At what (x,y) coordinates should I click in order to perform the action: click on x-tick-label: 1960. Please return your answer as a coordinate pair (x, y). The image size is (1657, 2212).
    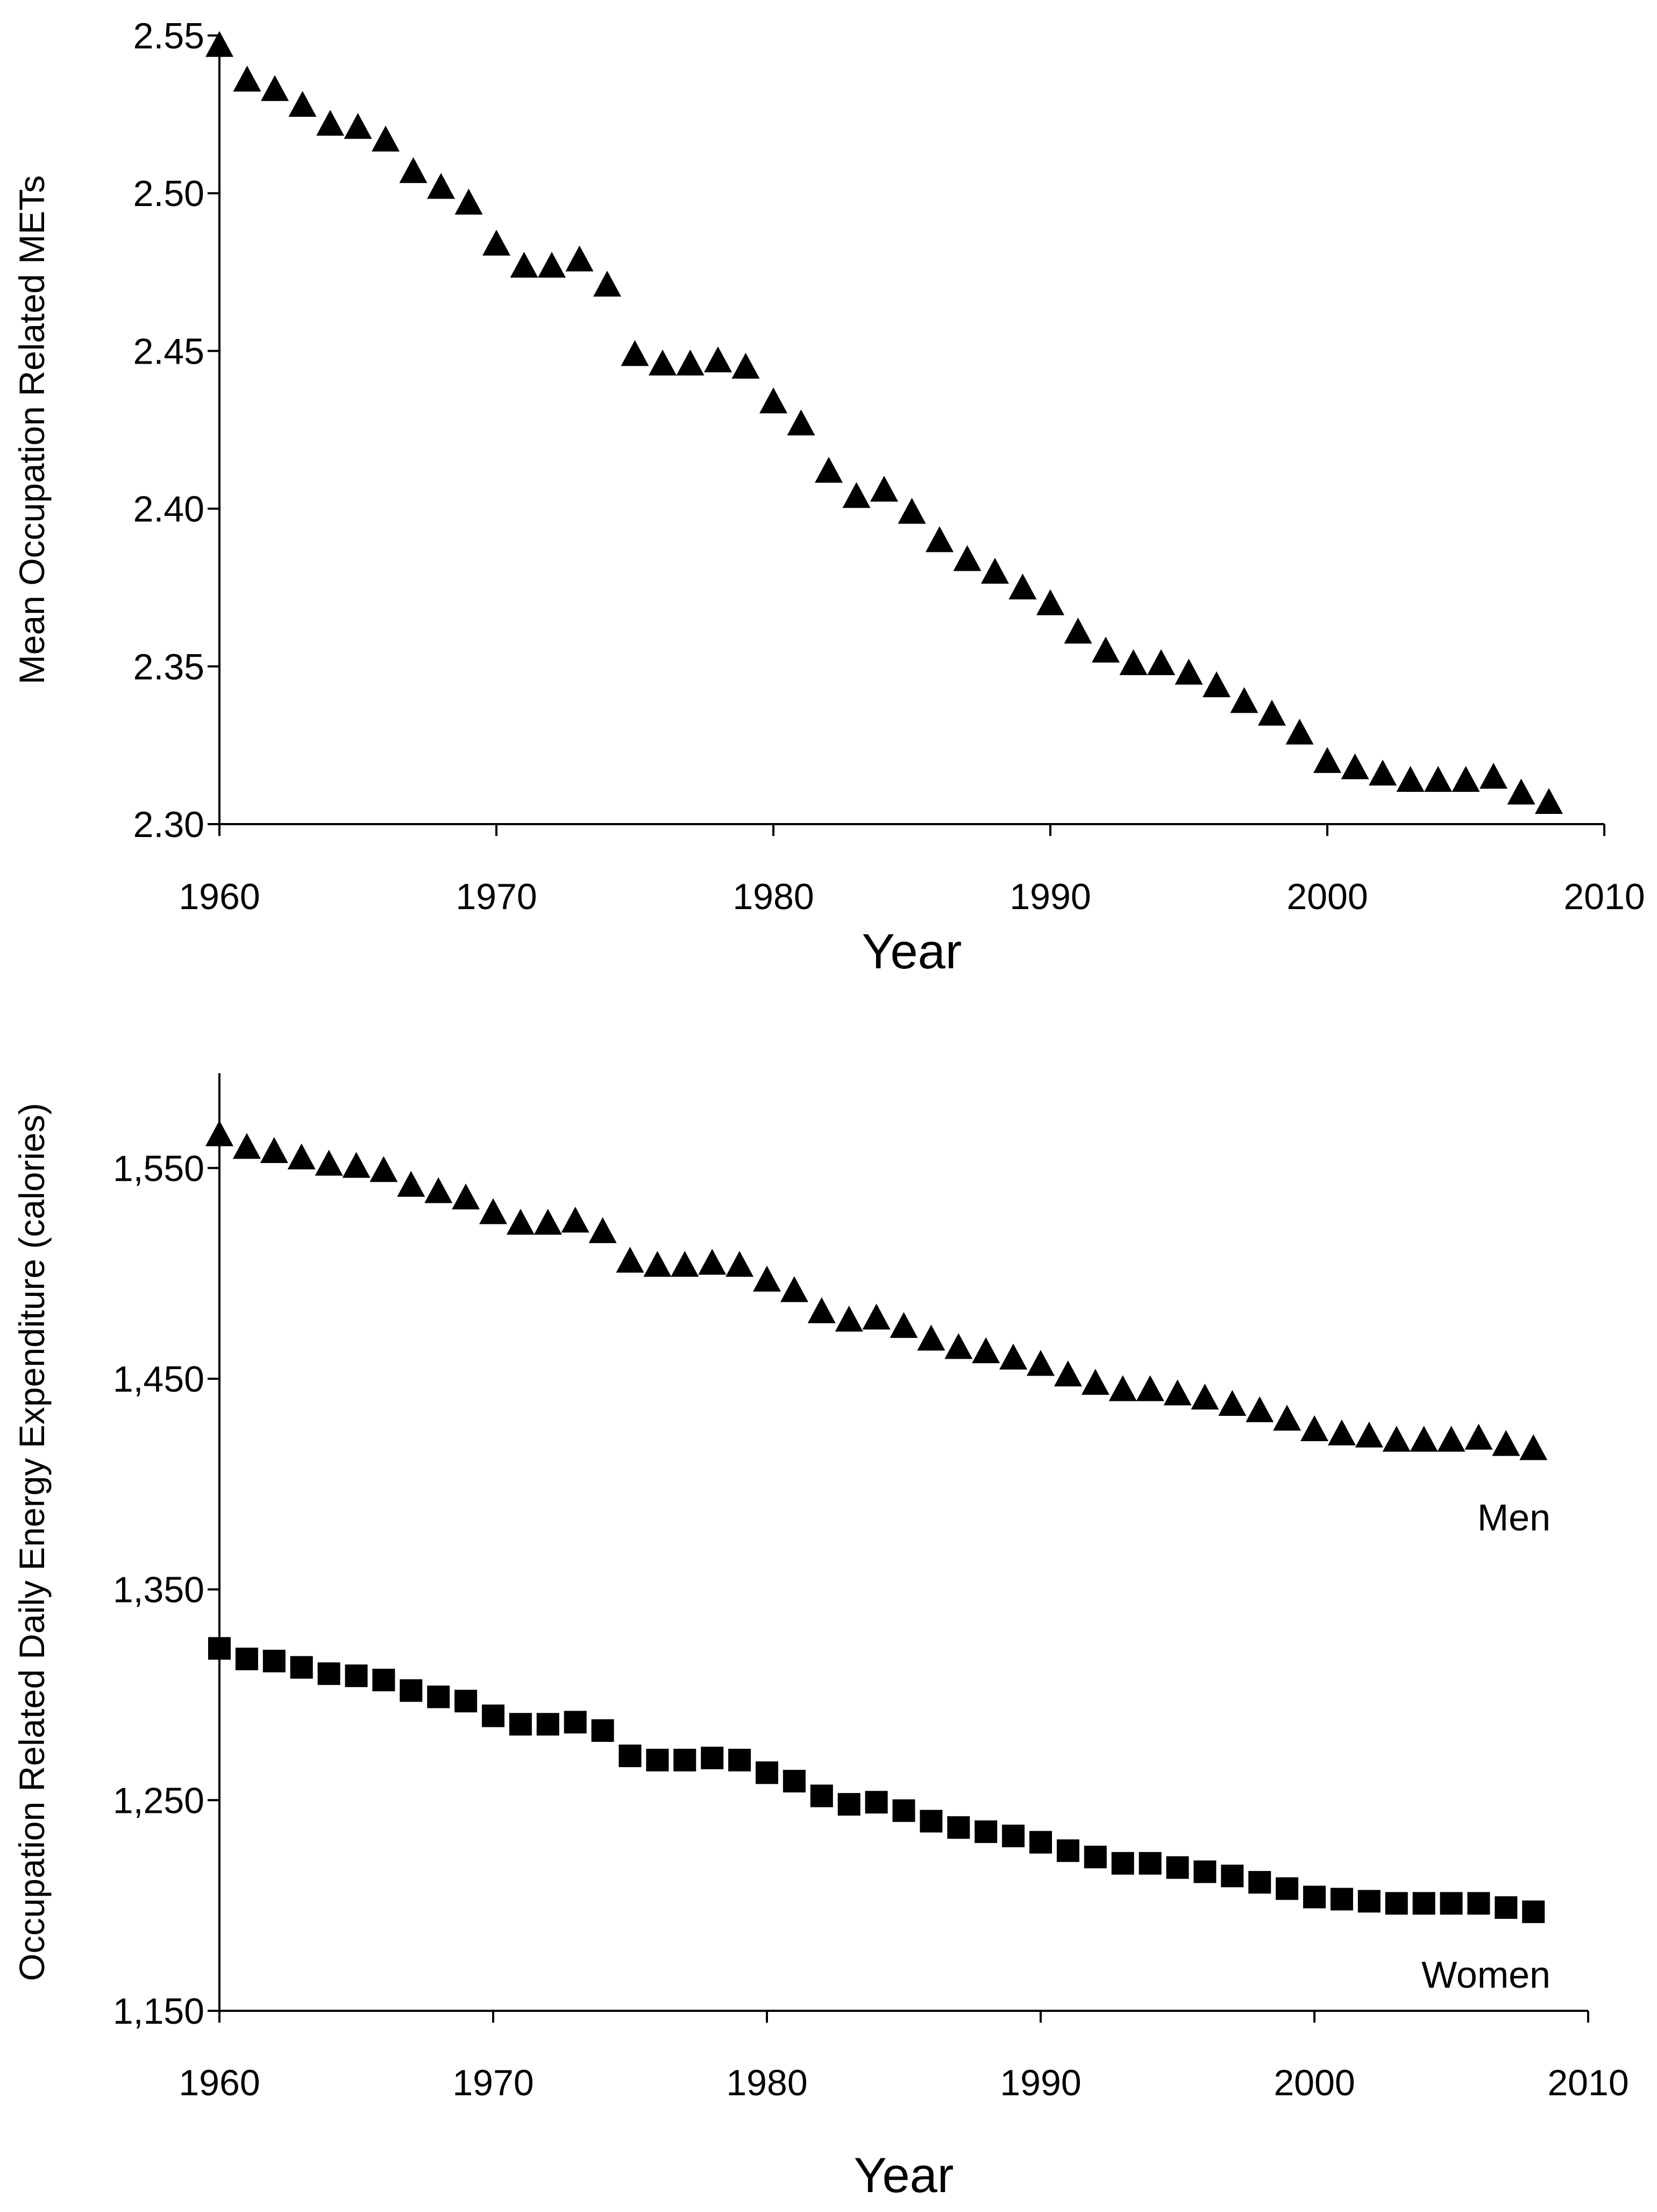
    Looking at the image, I should click on (219, 896).